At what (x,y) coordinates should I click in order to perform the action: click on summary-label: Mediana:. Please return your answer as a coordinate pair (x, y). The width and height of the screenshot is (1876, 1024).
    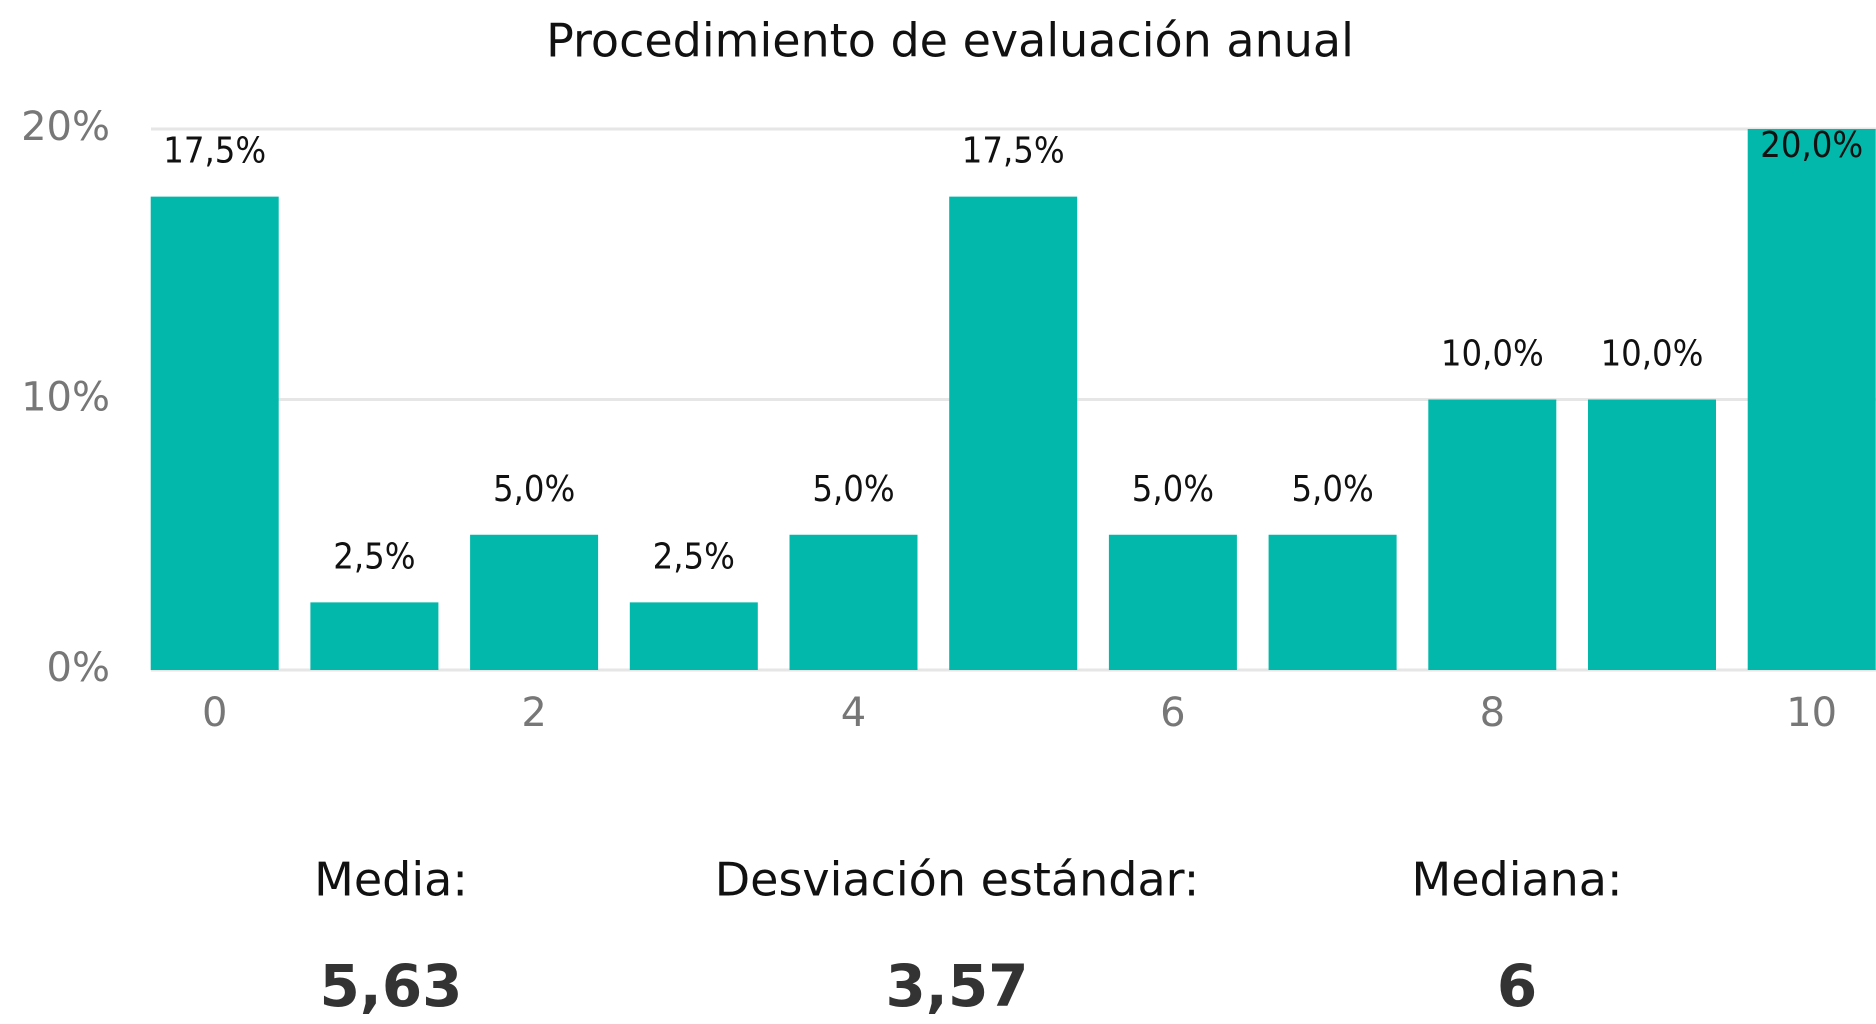
    Looking at the image, I should click on (1517, 880).